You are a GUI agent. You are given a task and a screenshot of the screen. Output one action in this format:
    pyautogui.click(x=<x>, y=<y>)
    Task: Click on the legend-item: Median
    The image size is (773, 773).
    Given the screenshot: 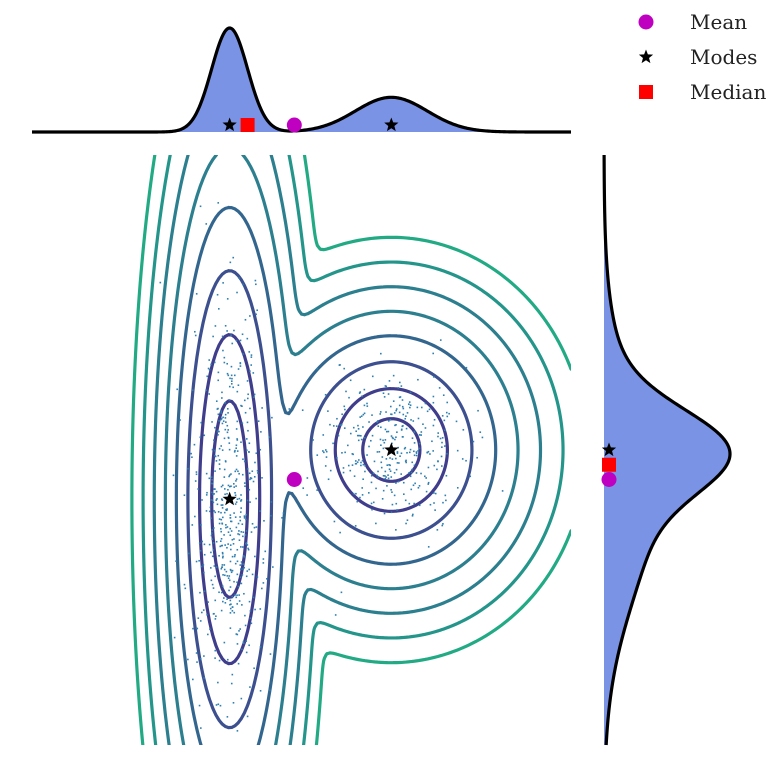 What is the action you would take?
    pyautogui.click(x=702, y=92)
    